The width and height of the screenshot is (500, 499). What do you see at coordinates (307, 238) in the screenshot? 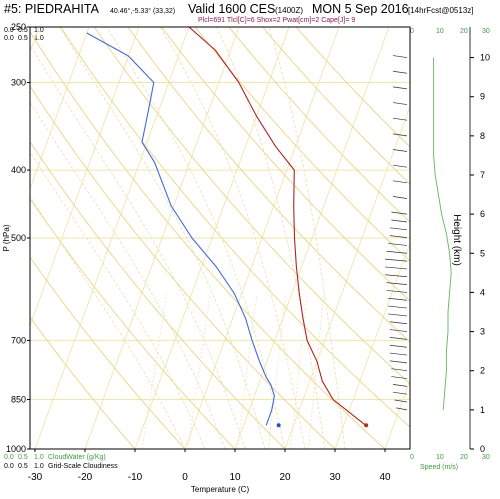
I see `moist-adiabat` at bounding box center [307, 238].